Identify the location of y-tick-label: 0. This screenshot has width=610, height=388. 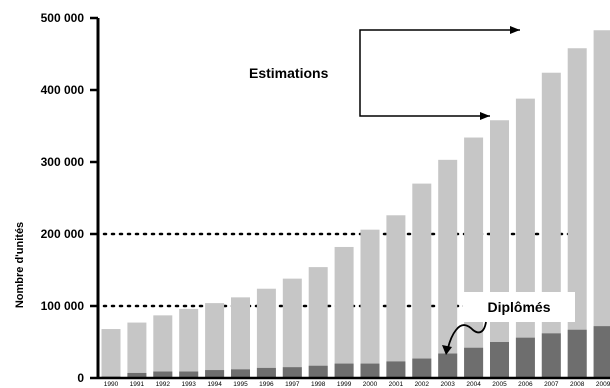
(80, 378).